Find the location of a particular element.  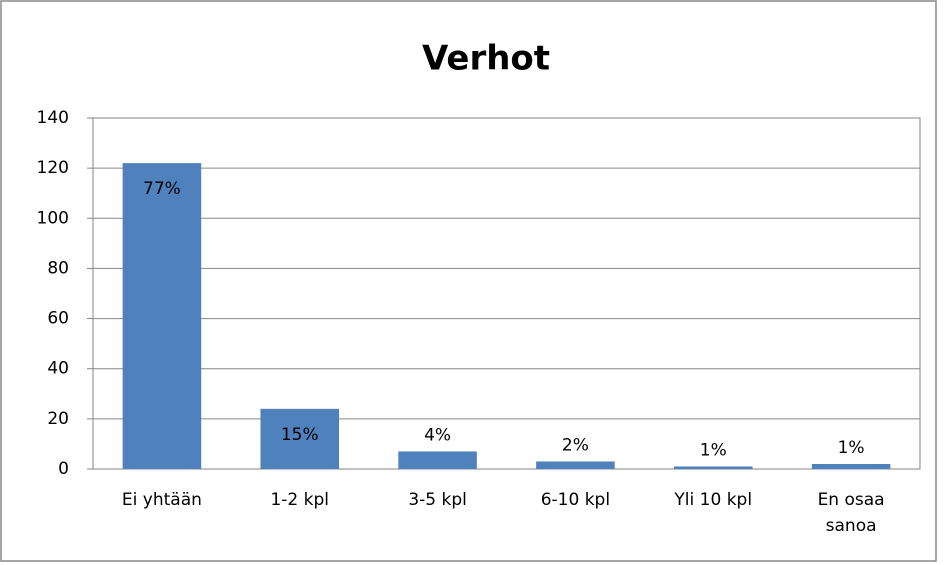

x-tick-label: Yli 10 kpl is located at coordinates (713, 500).